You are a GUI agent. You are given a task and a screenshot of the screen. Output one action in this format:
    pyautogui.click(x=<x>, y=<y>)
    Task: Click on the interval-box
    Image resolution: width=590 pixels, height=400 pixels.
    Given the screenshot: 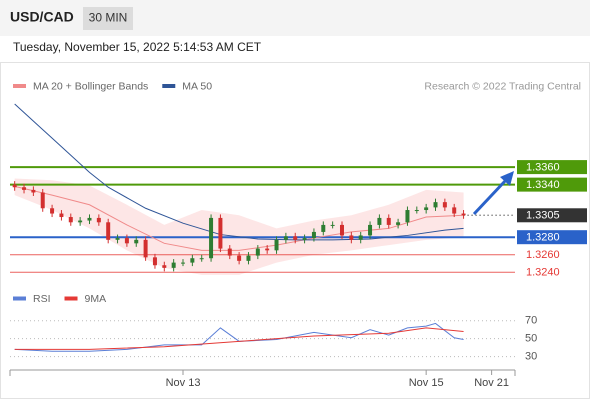 What is the action you would take?
    pyautogui.click(x=108, y=18)
    